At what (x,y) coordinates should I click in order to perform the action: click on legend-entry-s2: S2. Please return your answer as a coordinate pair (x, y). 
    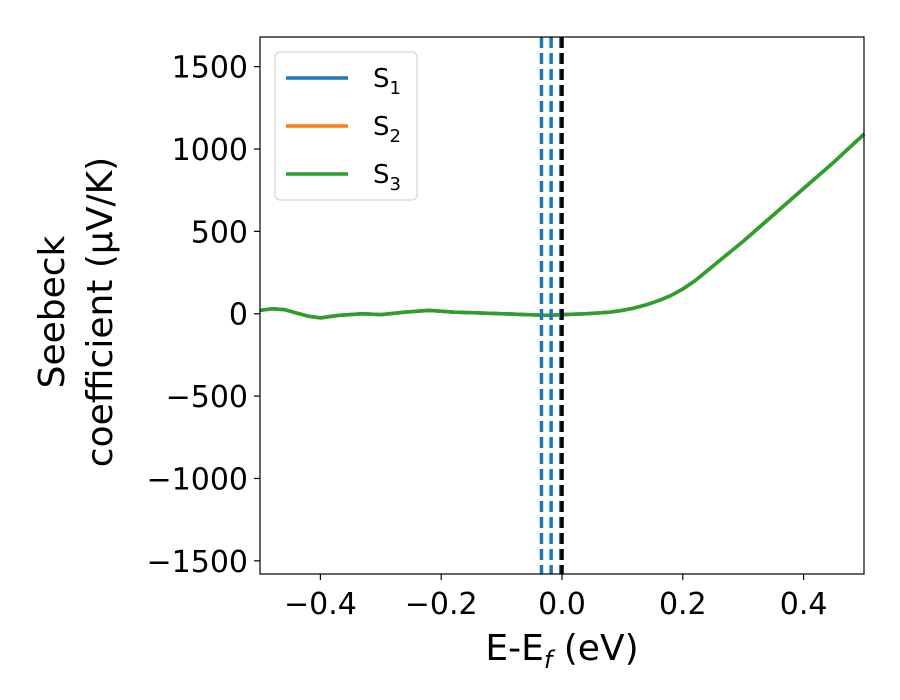
    Looking at the image, I should click on (343, 129).